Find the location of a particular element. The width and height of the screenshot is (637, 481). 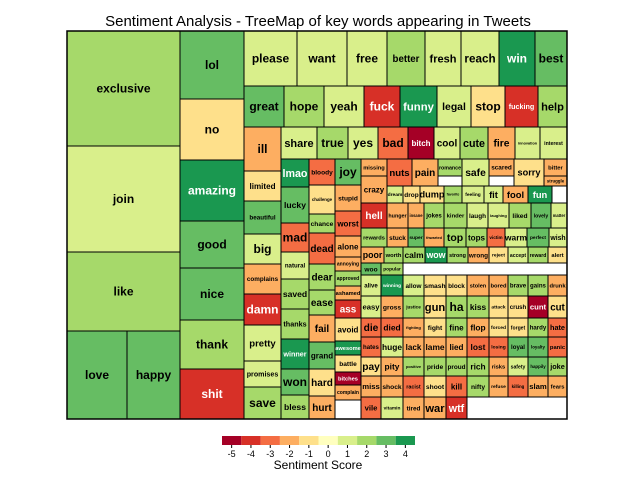

tile-rect-shit is located at coordinates (212, 394).